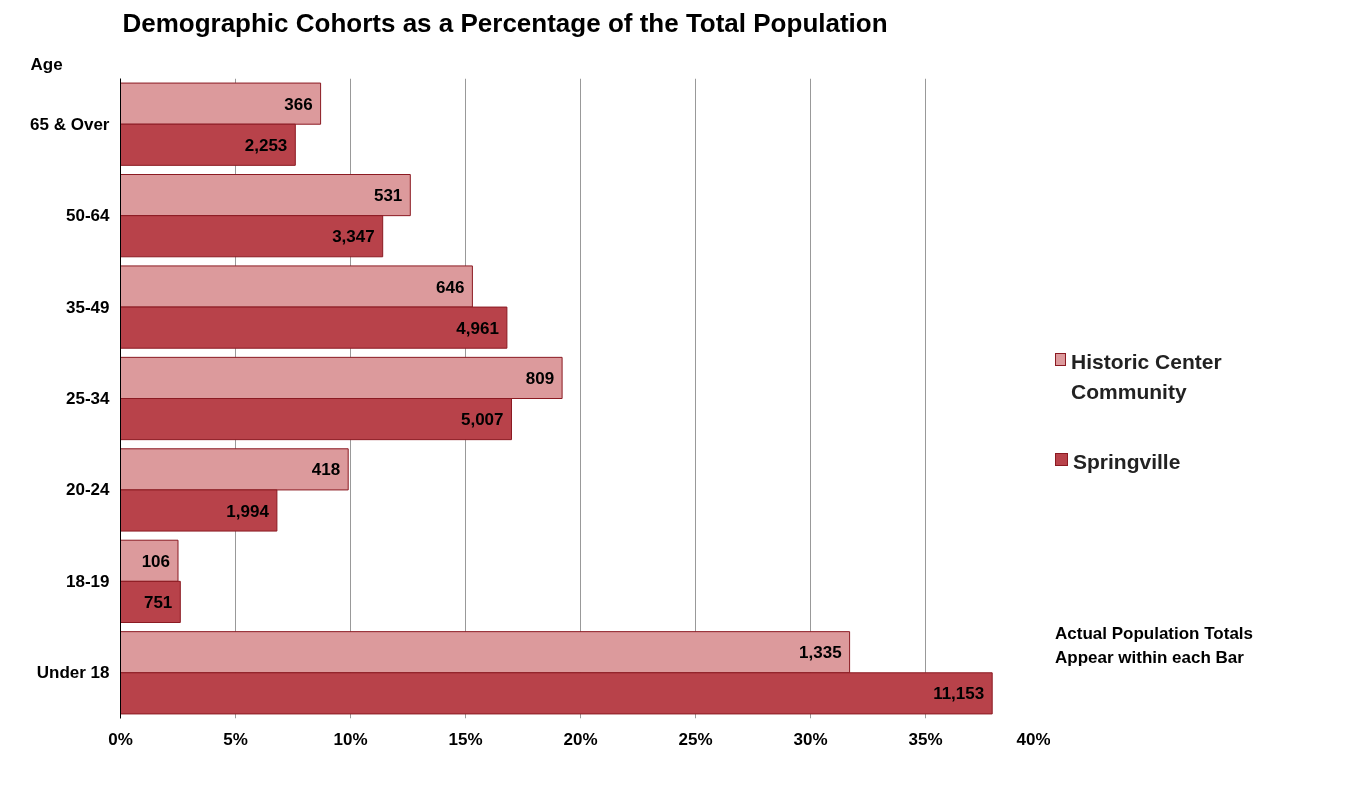 The width and height of the screenshot is (1359, 794). I want to click on y-tick-label: 65 & Over, so click(70, 124).